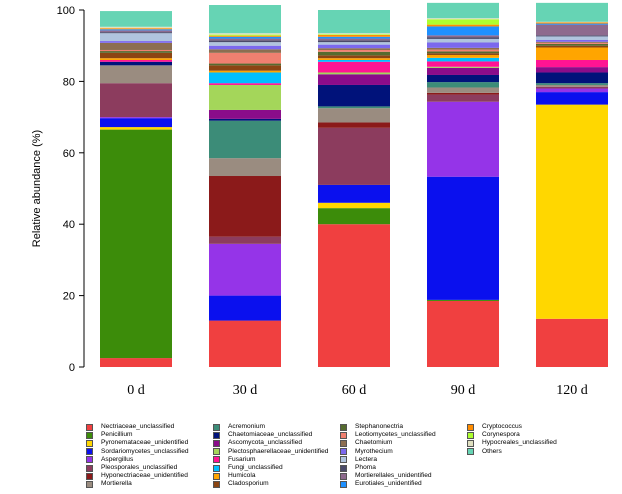 Image resolution: width=622 pixels, height=494 pixels. Describe the element at coordinates (276, 443) in the screenshot. I see `legend-item: Ascomycota_unclassified` at that location.